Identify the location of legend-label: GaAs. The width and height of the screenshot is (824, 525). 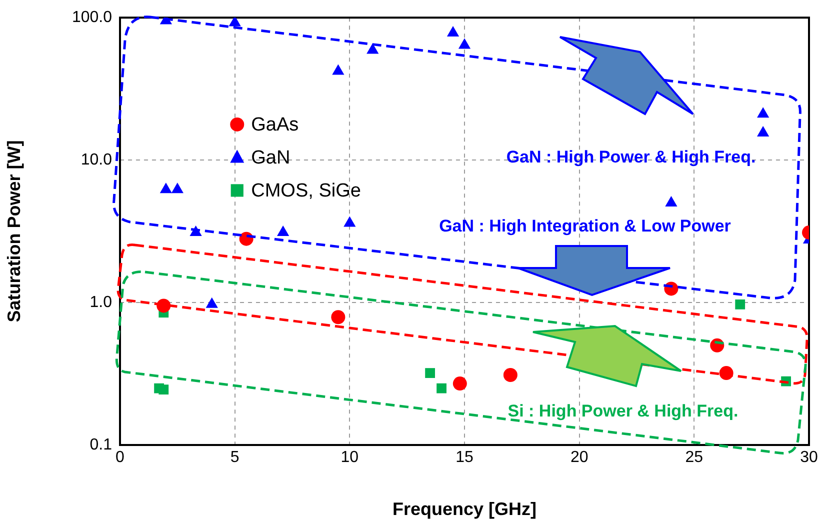
(275, 125).